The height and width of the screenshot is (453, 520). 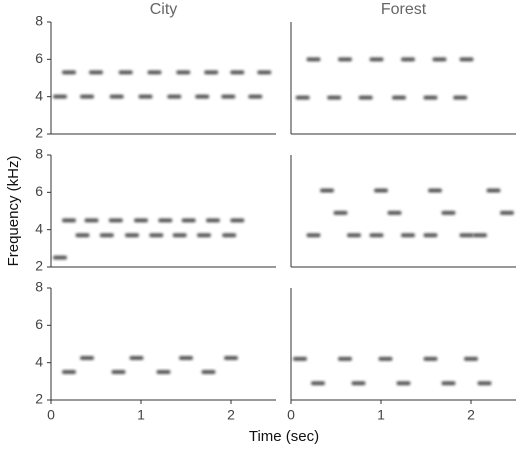 What do you see at coordinates (164, 9) in the screenshot?
I see `panel-title: City` at bounding box center [164, 9].